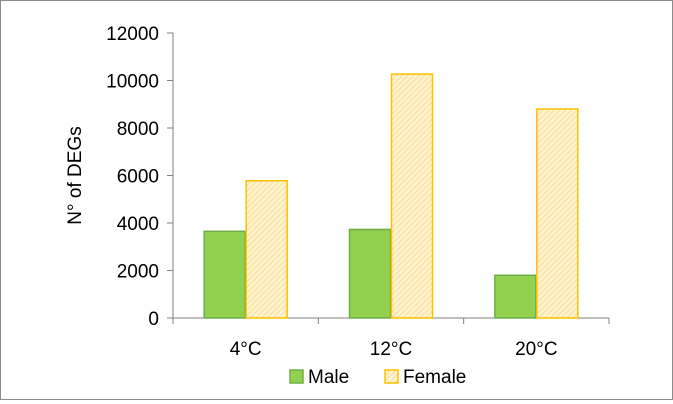  I want to click on legend-swatch-female, so click(391, 376).